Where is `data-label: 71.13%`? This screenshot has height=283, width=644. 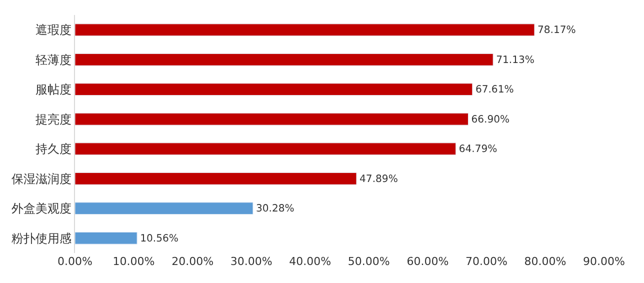
data-label: 71.13% is located at coordinates (515, 60).